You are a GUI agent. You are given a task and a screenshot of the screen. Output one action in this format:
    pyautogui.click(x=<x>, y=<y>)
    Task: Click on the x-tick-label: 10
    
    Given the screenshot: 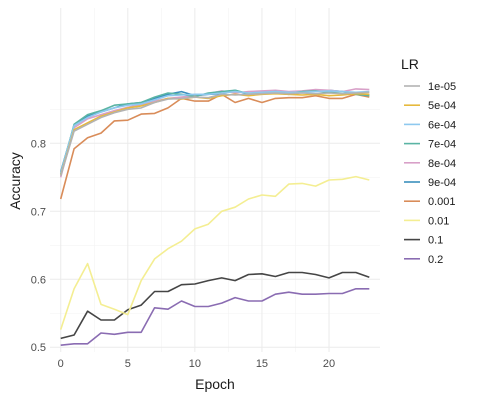 What is the action you would take?
    pyautogui.click(x=195, y=364)
    